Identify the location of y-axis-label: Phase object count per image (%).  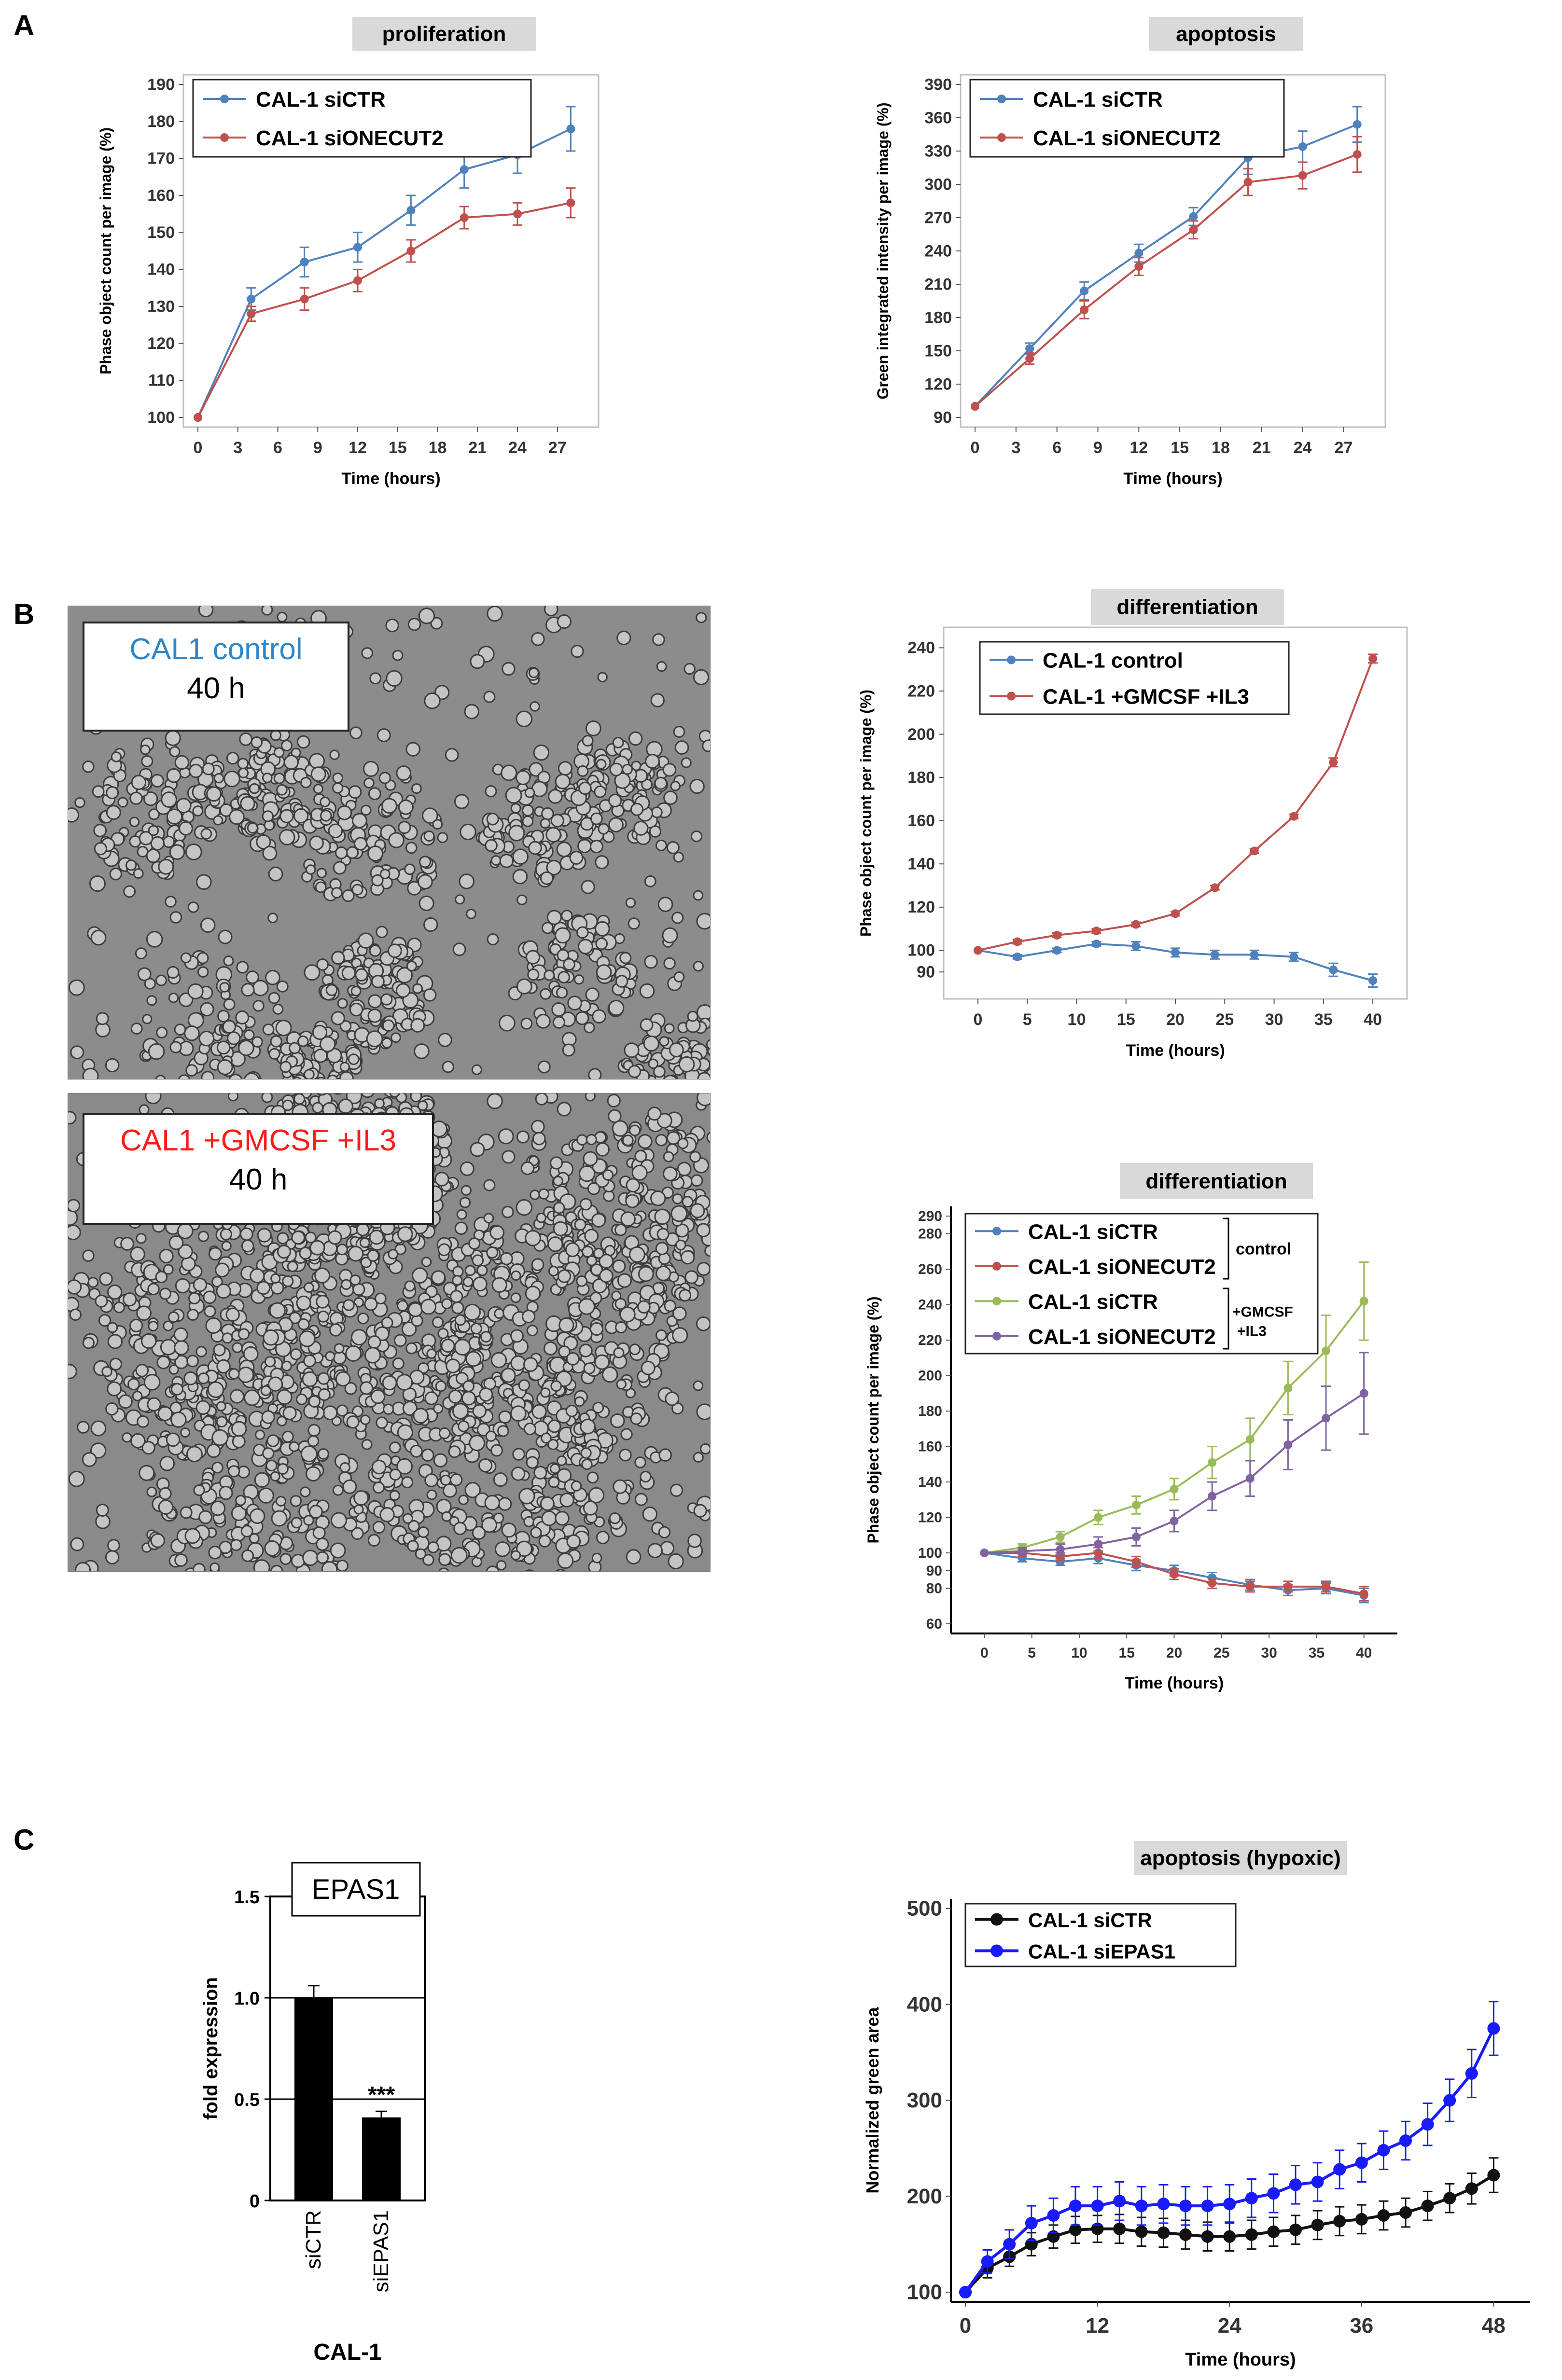
(873, 1419).